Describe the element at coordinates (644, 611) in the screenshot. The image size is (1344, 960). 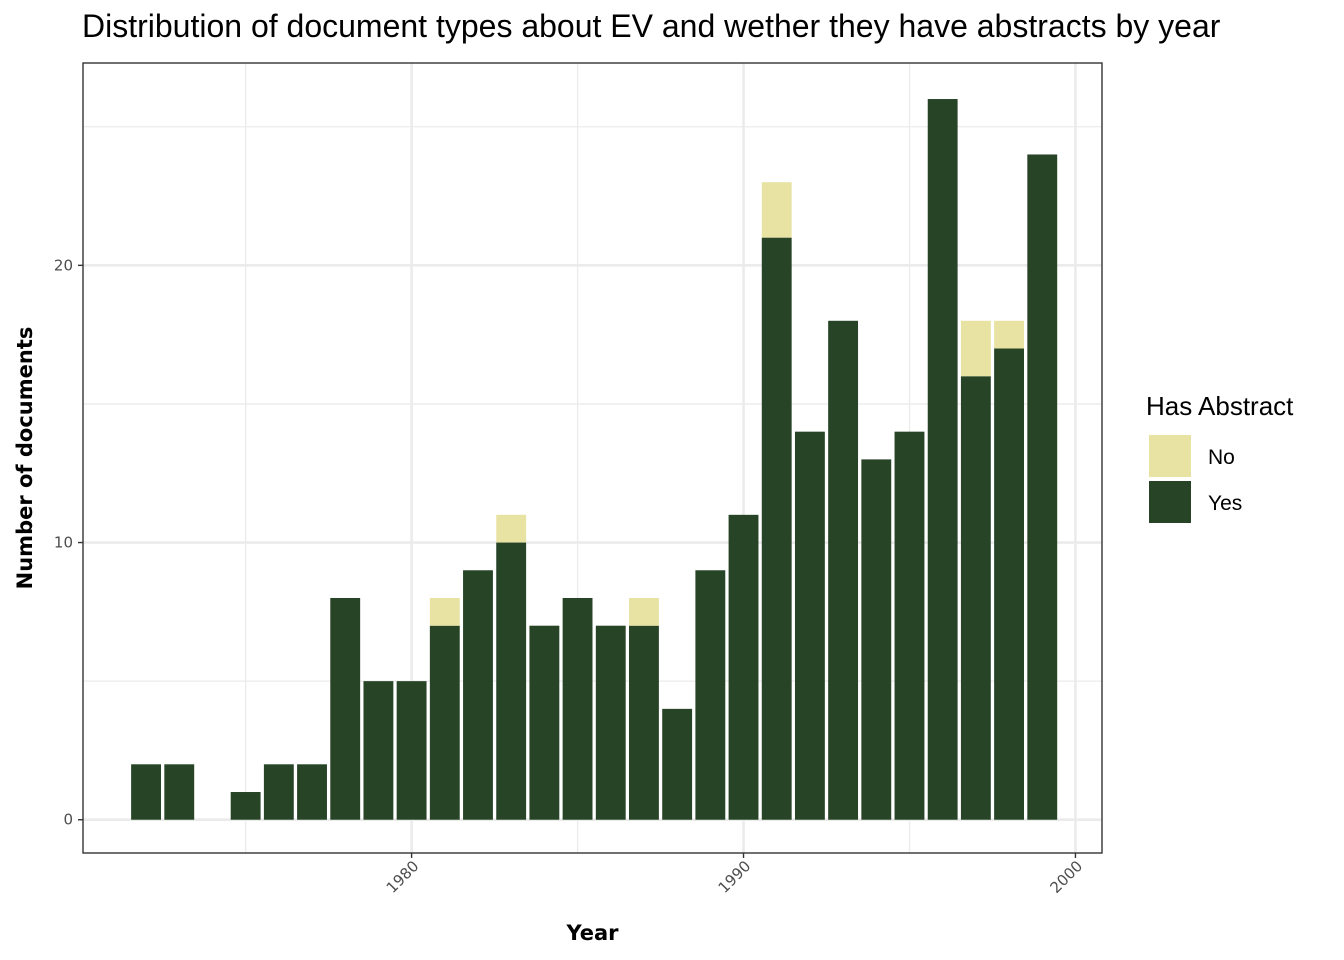
I see `bar-no-1987` at that location.